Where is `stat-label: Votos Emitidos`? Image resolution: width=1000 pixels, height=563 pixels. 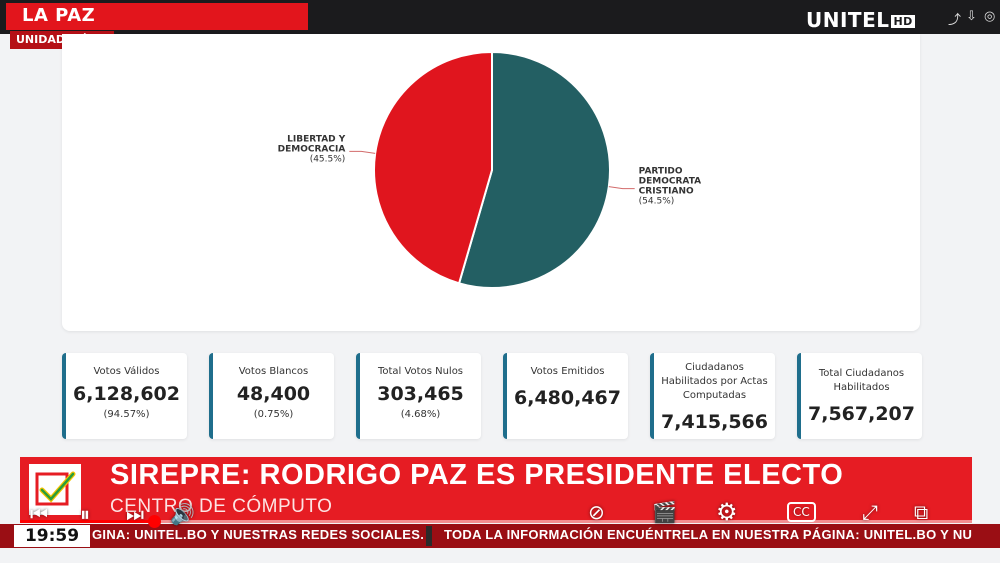
stat-label: Votos Emitidos is located at coordinates (567, 372).